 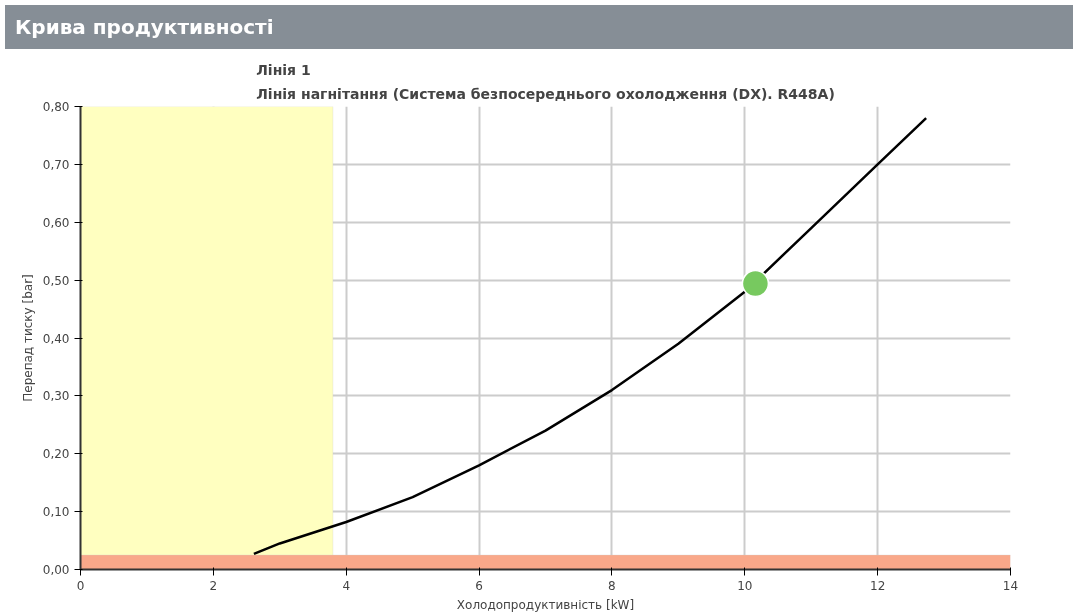 What do you see at coordinates (56, 280) in the screenshot?
I see `y-tick-label: 0,50` at bounding box center [56, 280].